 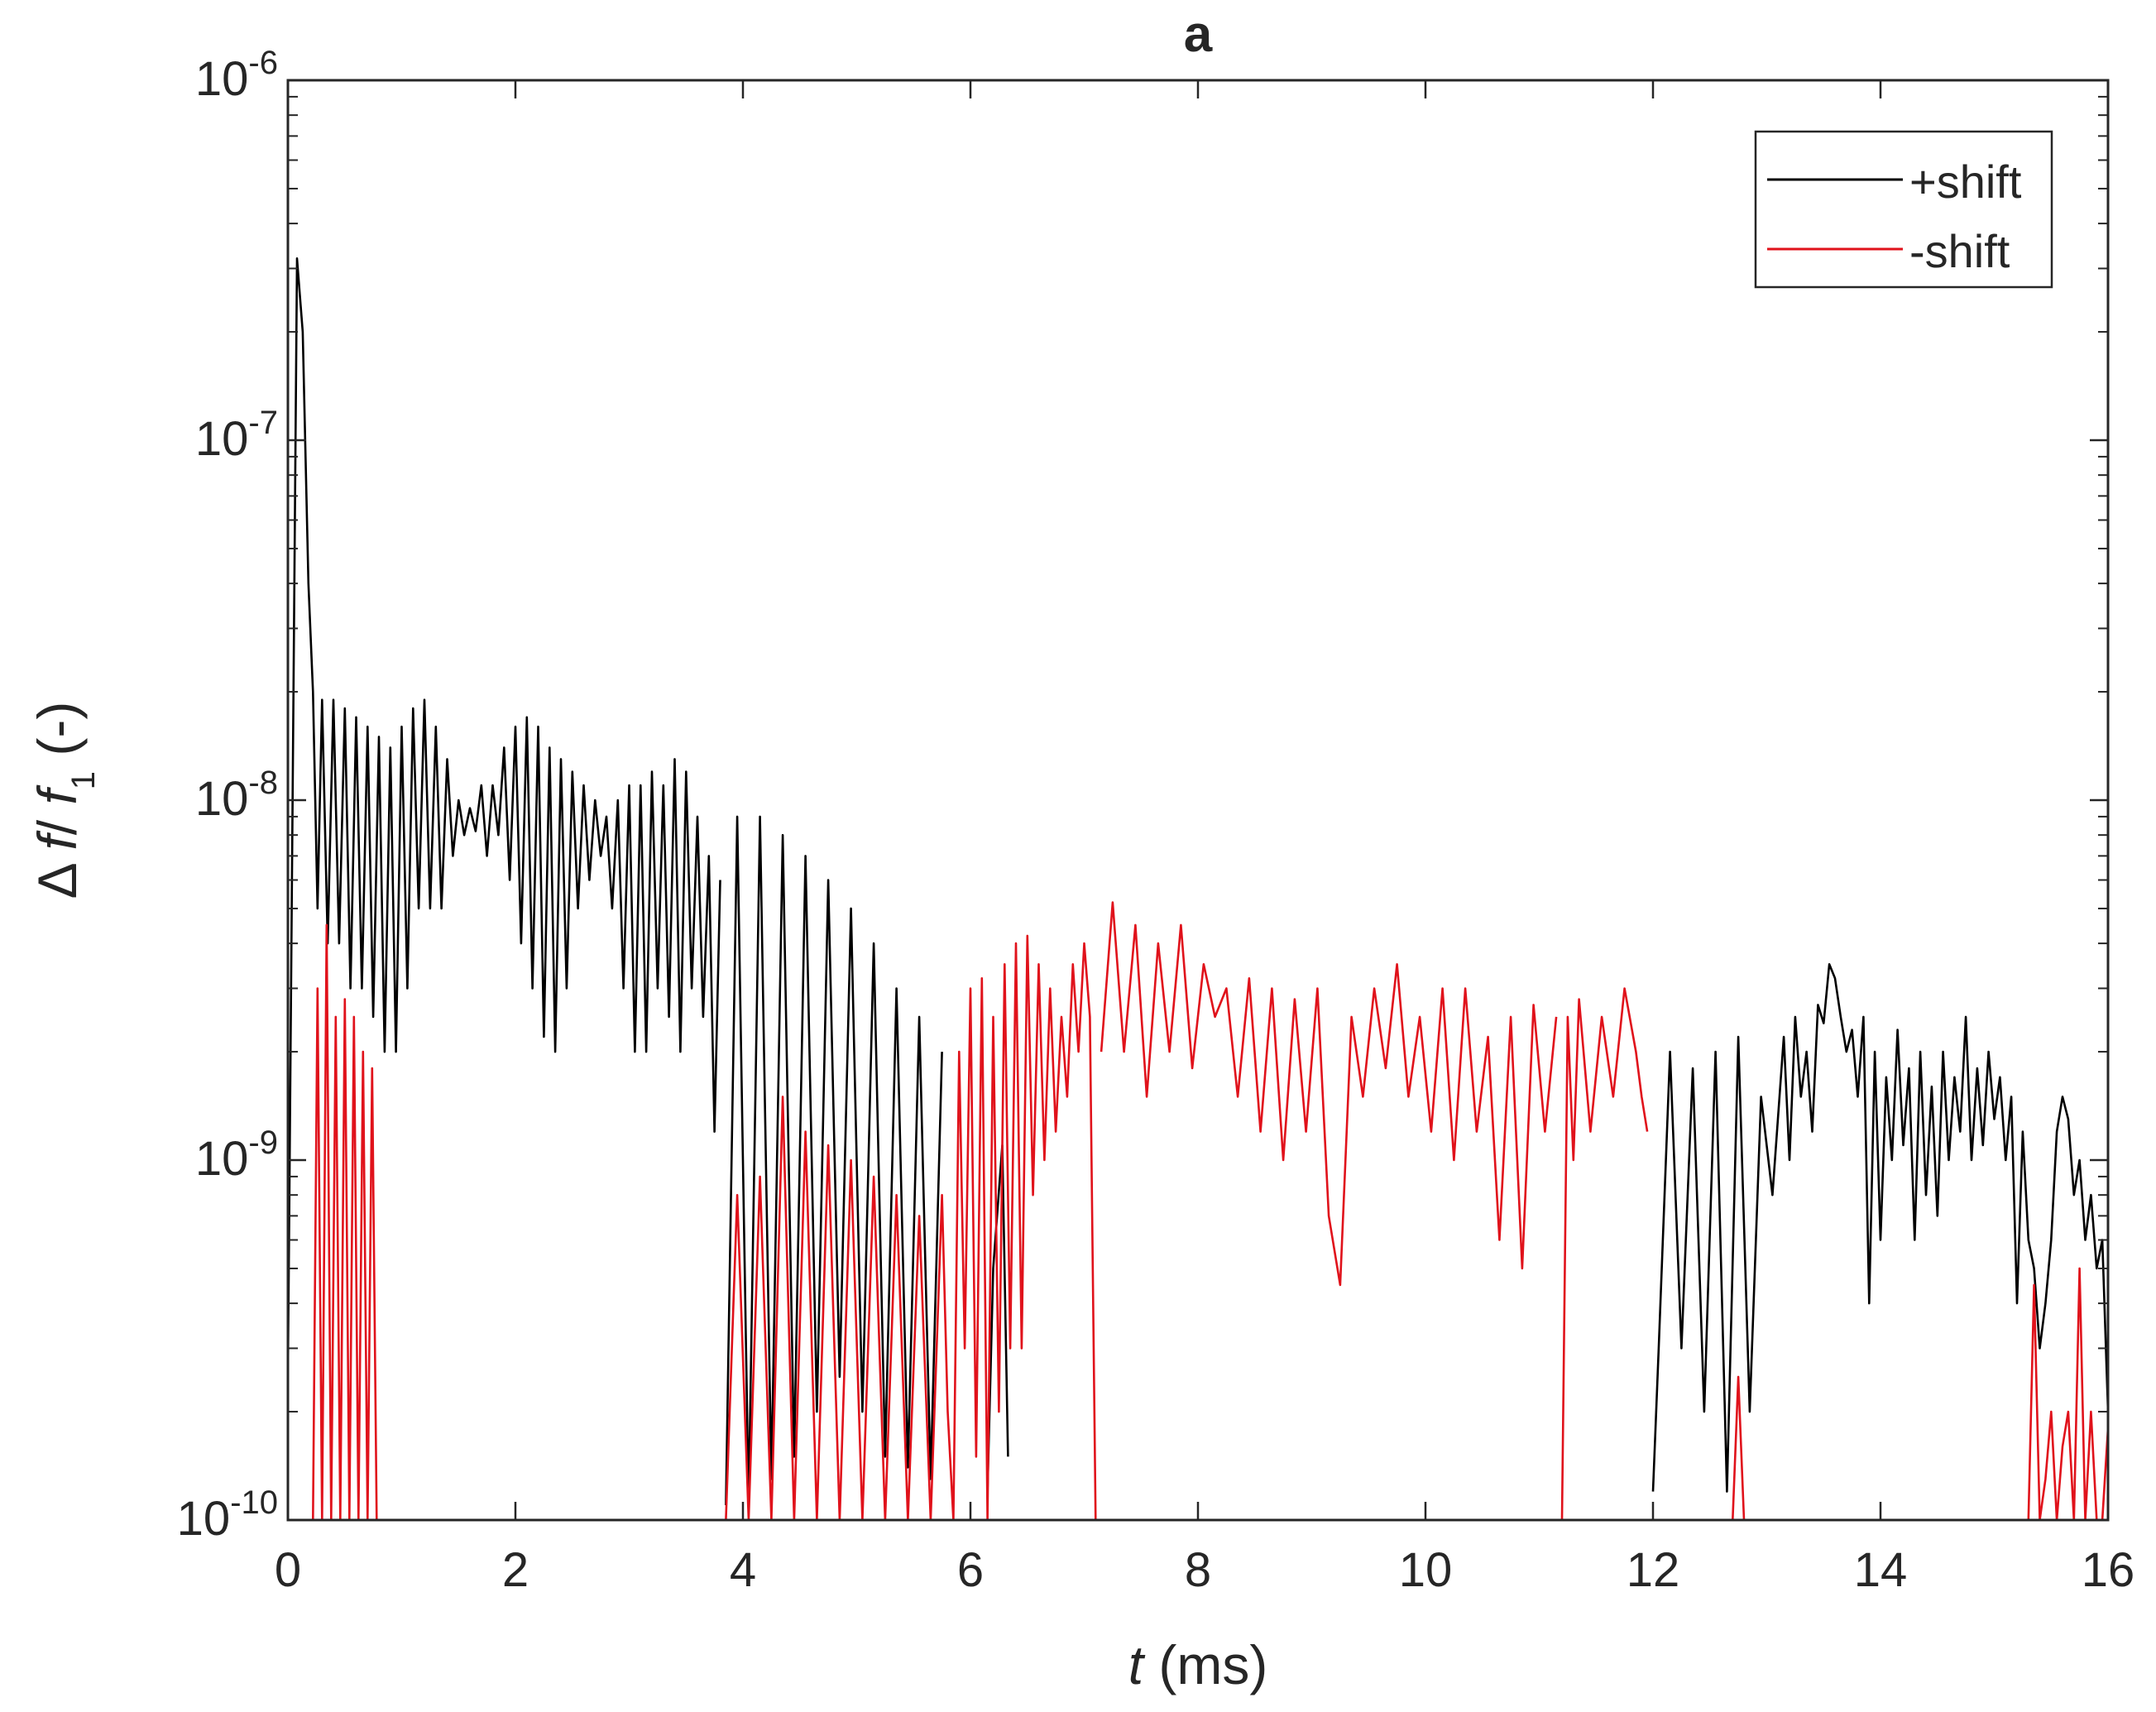 I want to click on y-tick-label: 10⁻⁹, so click(x=236, y=1155).